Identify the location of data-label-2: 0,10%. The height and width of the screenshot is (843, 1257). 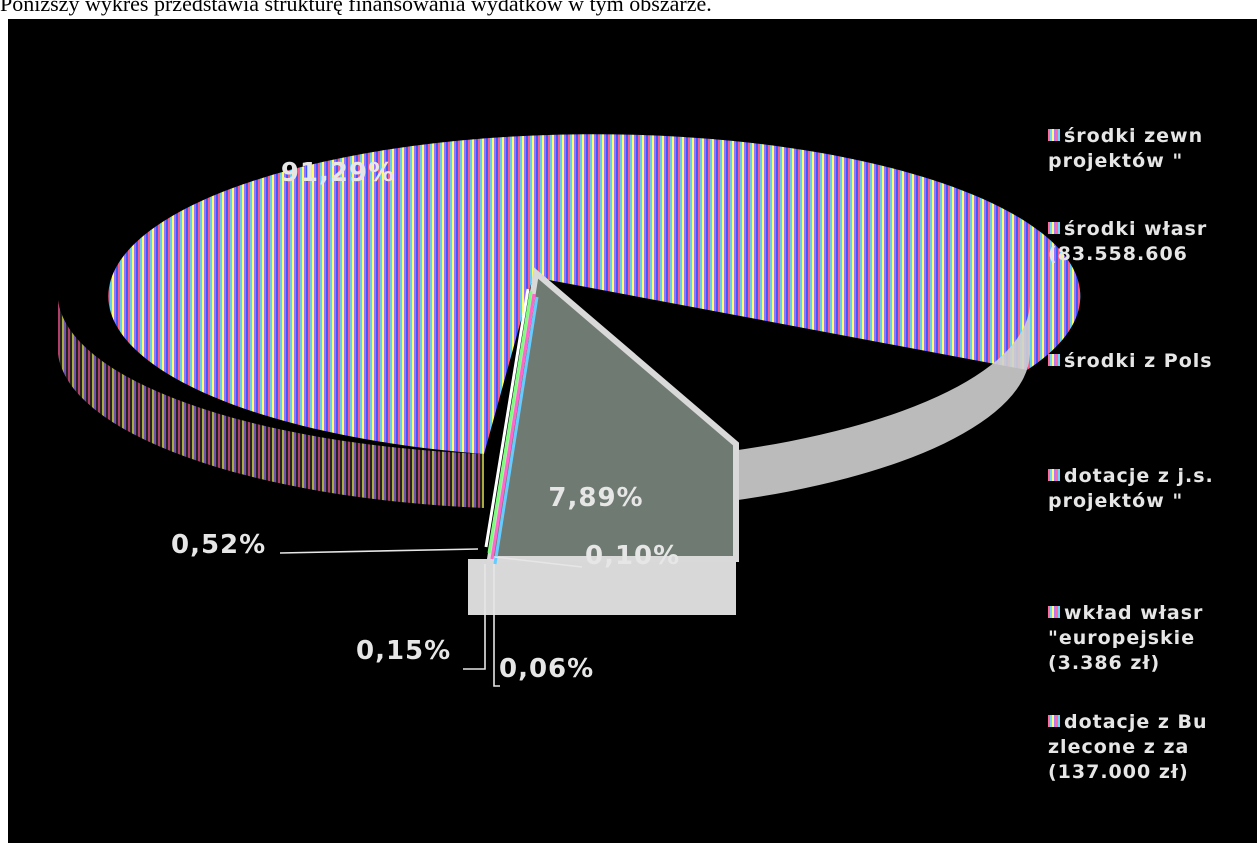
(632, 556).